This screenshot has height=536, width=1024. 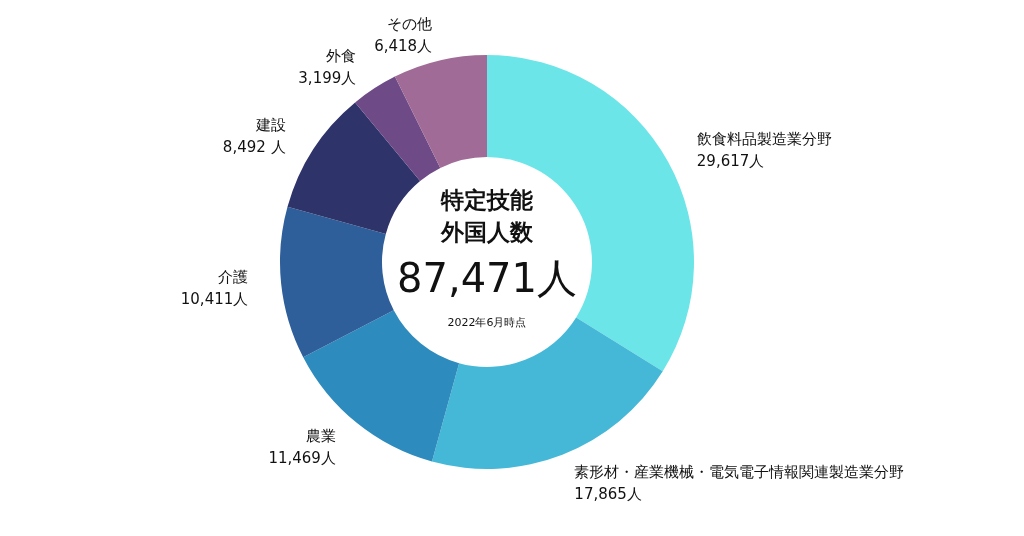 What do you see at coordinates (233, 277) in the screenshot?
I see `slice-label: 介護` at bounding box center [233, 277].